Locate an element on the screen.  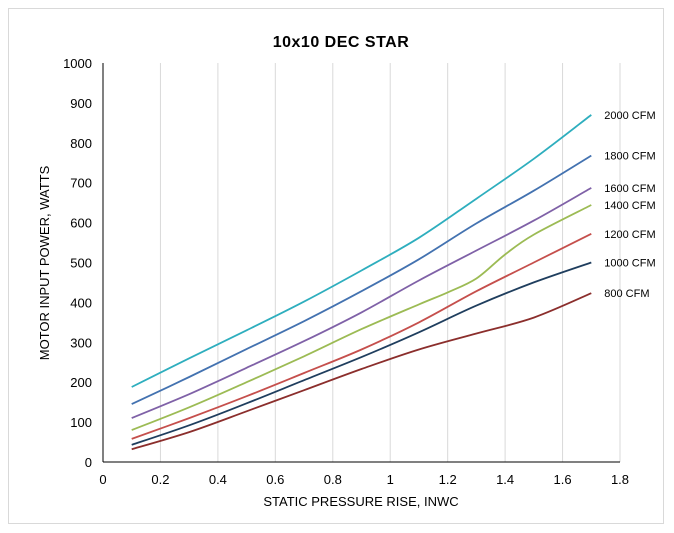
y-tick-label: 1000 is located at coordinates (77, 63).